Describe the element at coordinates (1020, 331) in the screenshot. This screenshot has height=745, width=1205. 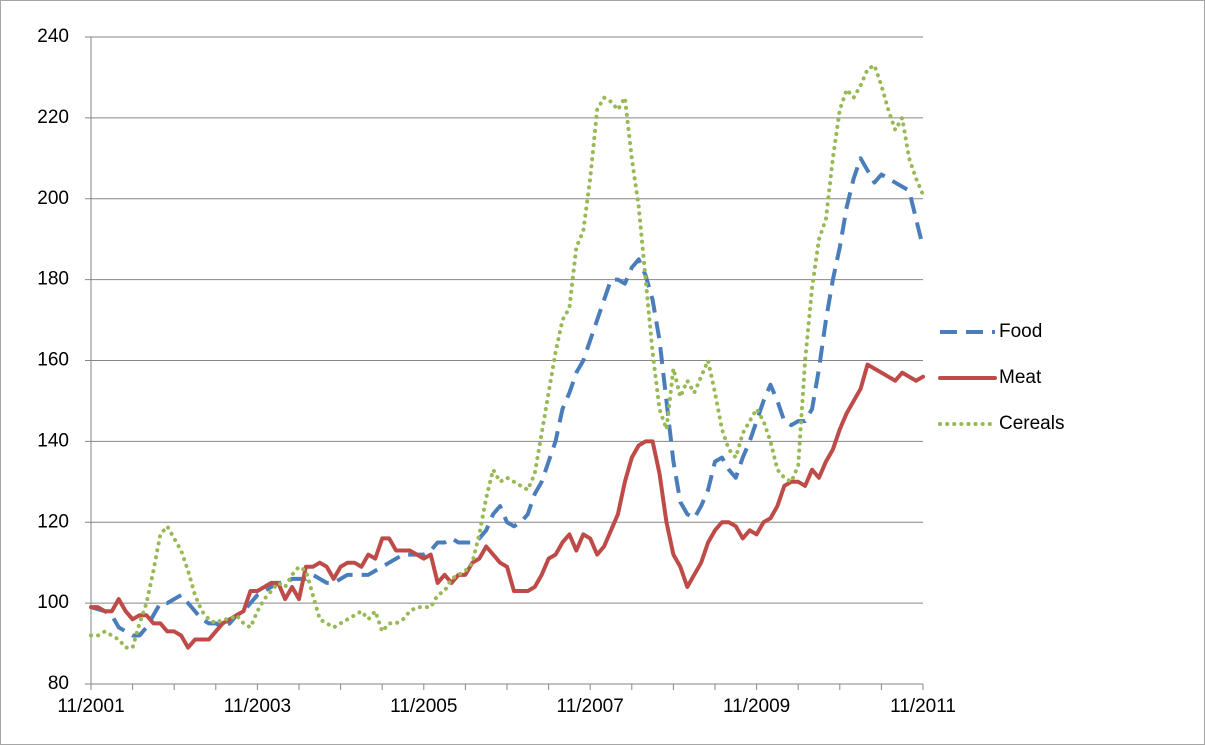
I see `legend-label: Food` at that location.